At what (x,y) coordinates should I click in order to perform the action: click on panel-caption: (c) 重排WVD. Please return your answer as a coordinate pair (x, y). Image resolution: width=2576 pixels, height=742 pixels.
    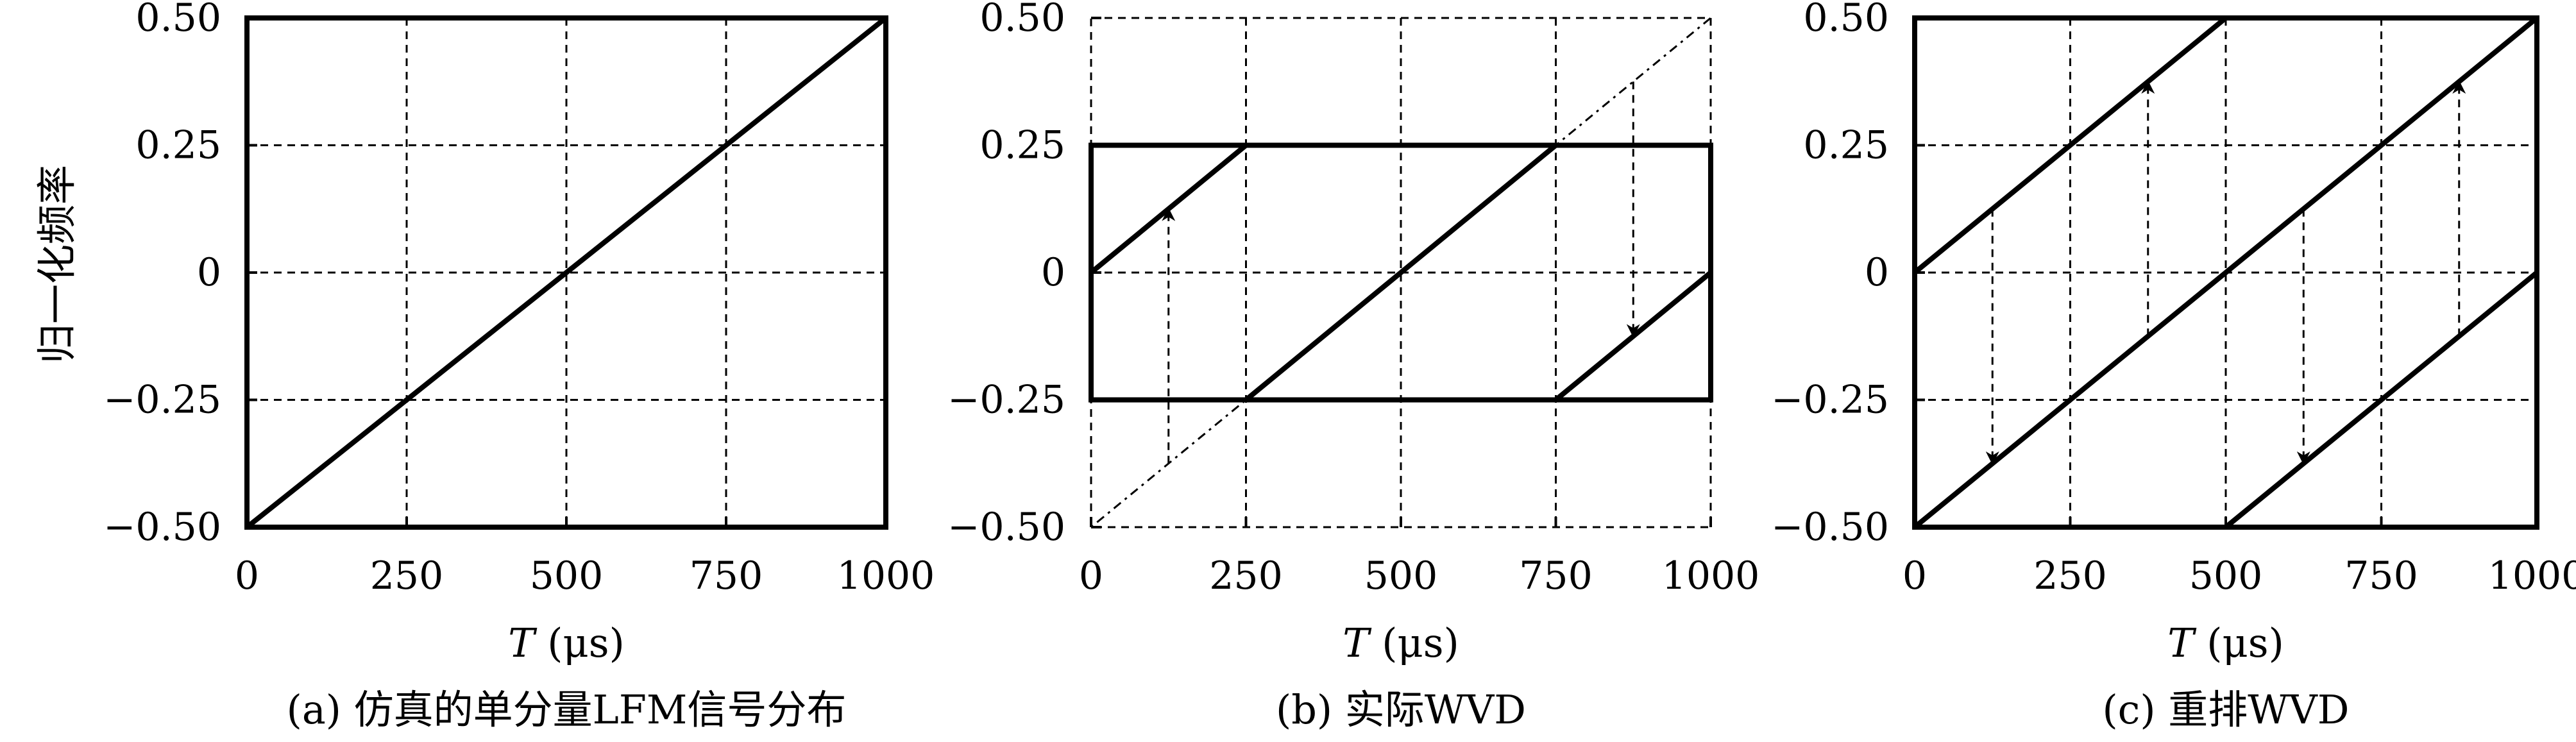
    Looking at the image, I should click on (2225, 709).